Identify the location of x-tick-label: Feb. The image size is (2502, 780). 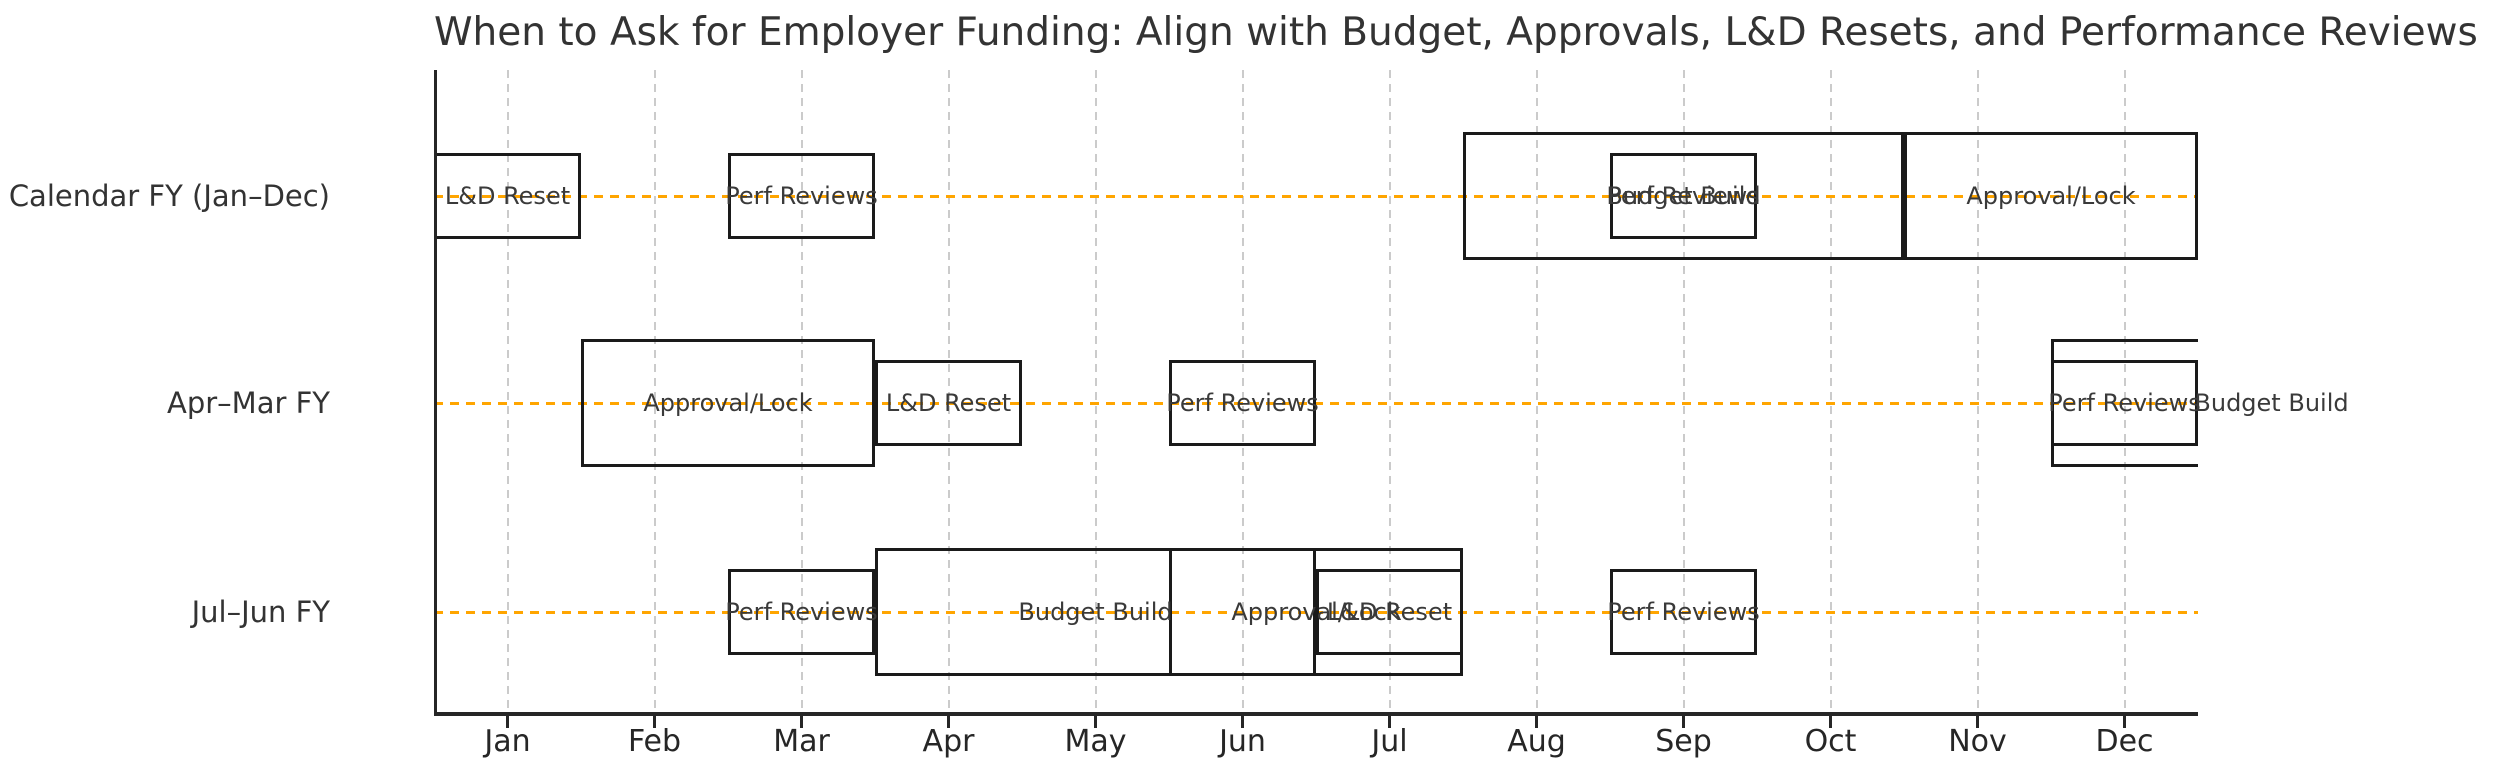
(654, 741).